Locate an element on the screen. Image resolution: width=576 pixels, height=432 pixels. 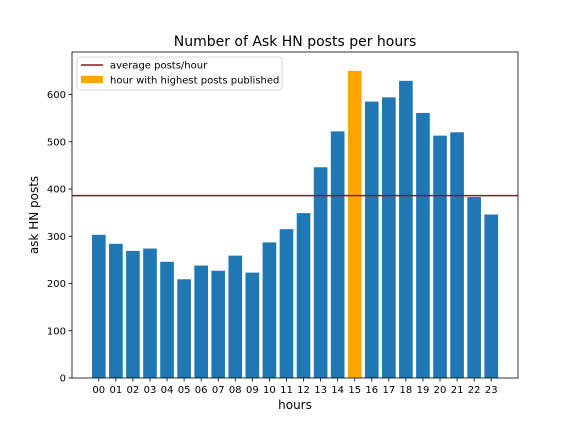
x-tick-label: 02 is located at coordinates (133, 390).